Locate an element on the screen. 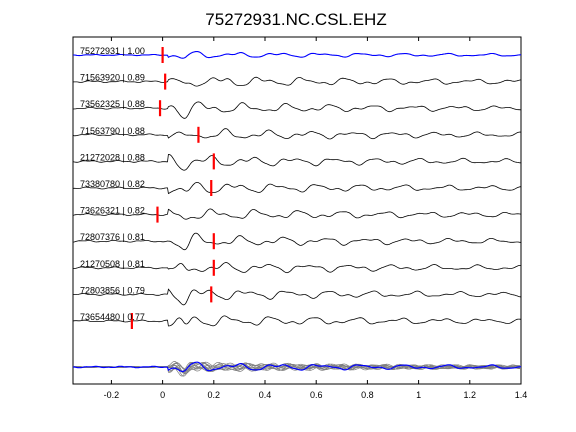  trace-label-3: 73562325 | 0.88 is located at coordinates (112, 104).